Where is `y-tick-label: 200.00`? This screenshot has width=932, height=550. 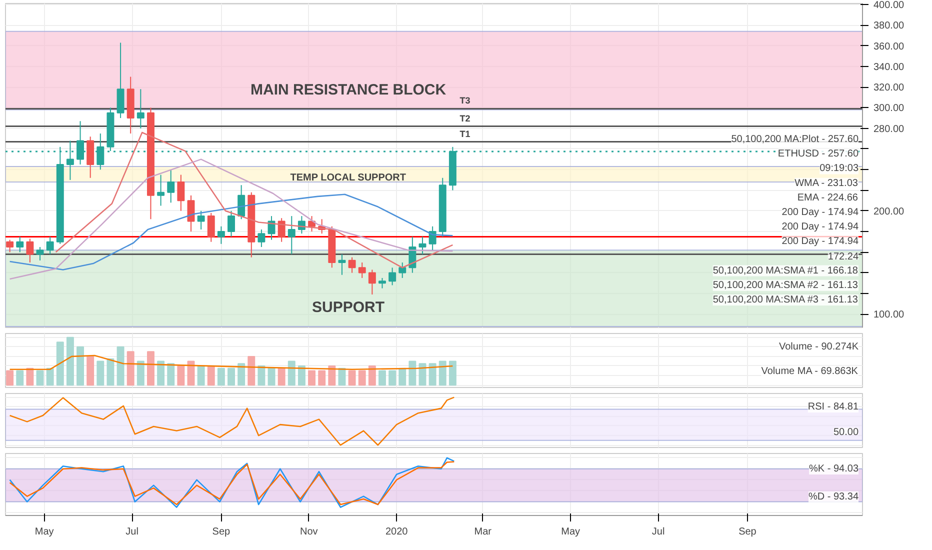
y-tick-label: 200.00 is located at coordinates (889, 212).